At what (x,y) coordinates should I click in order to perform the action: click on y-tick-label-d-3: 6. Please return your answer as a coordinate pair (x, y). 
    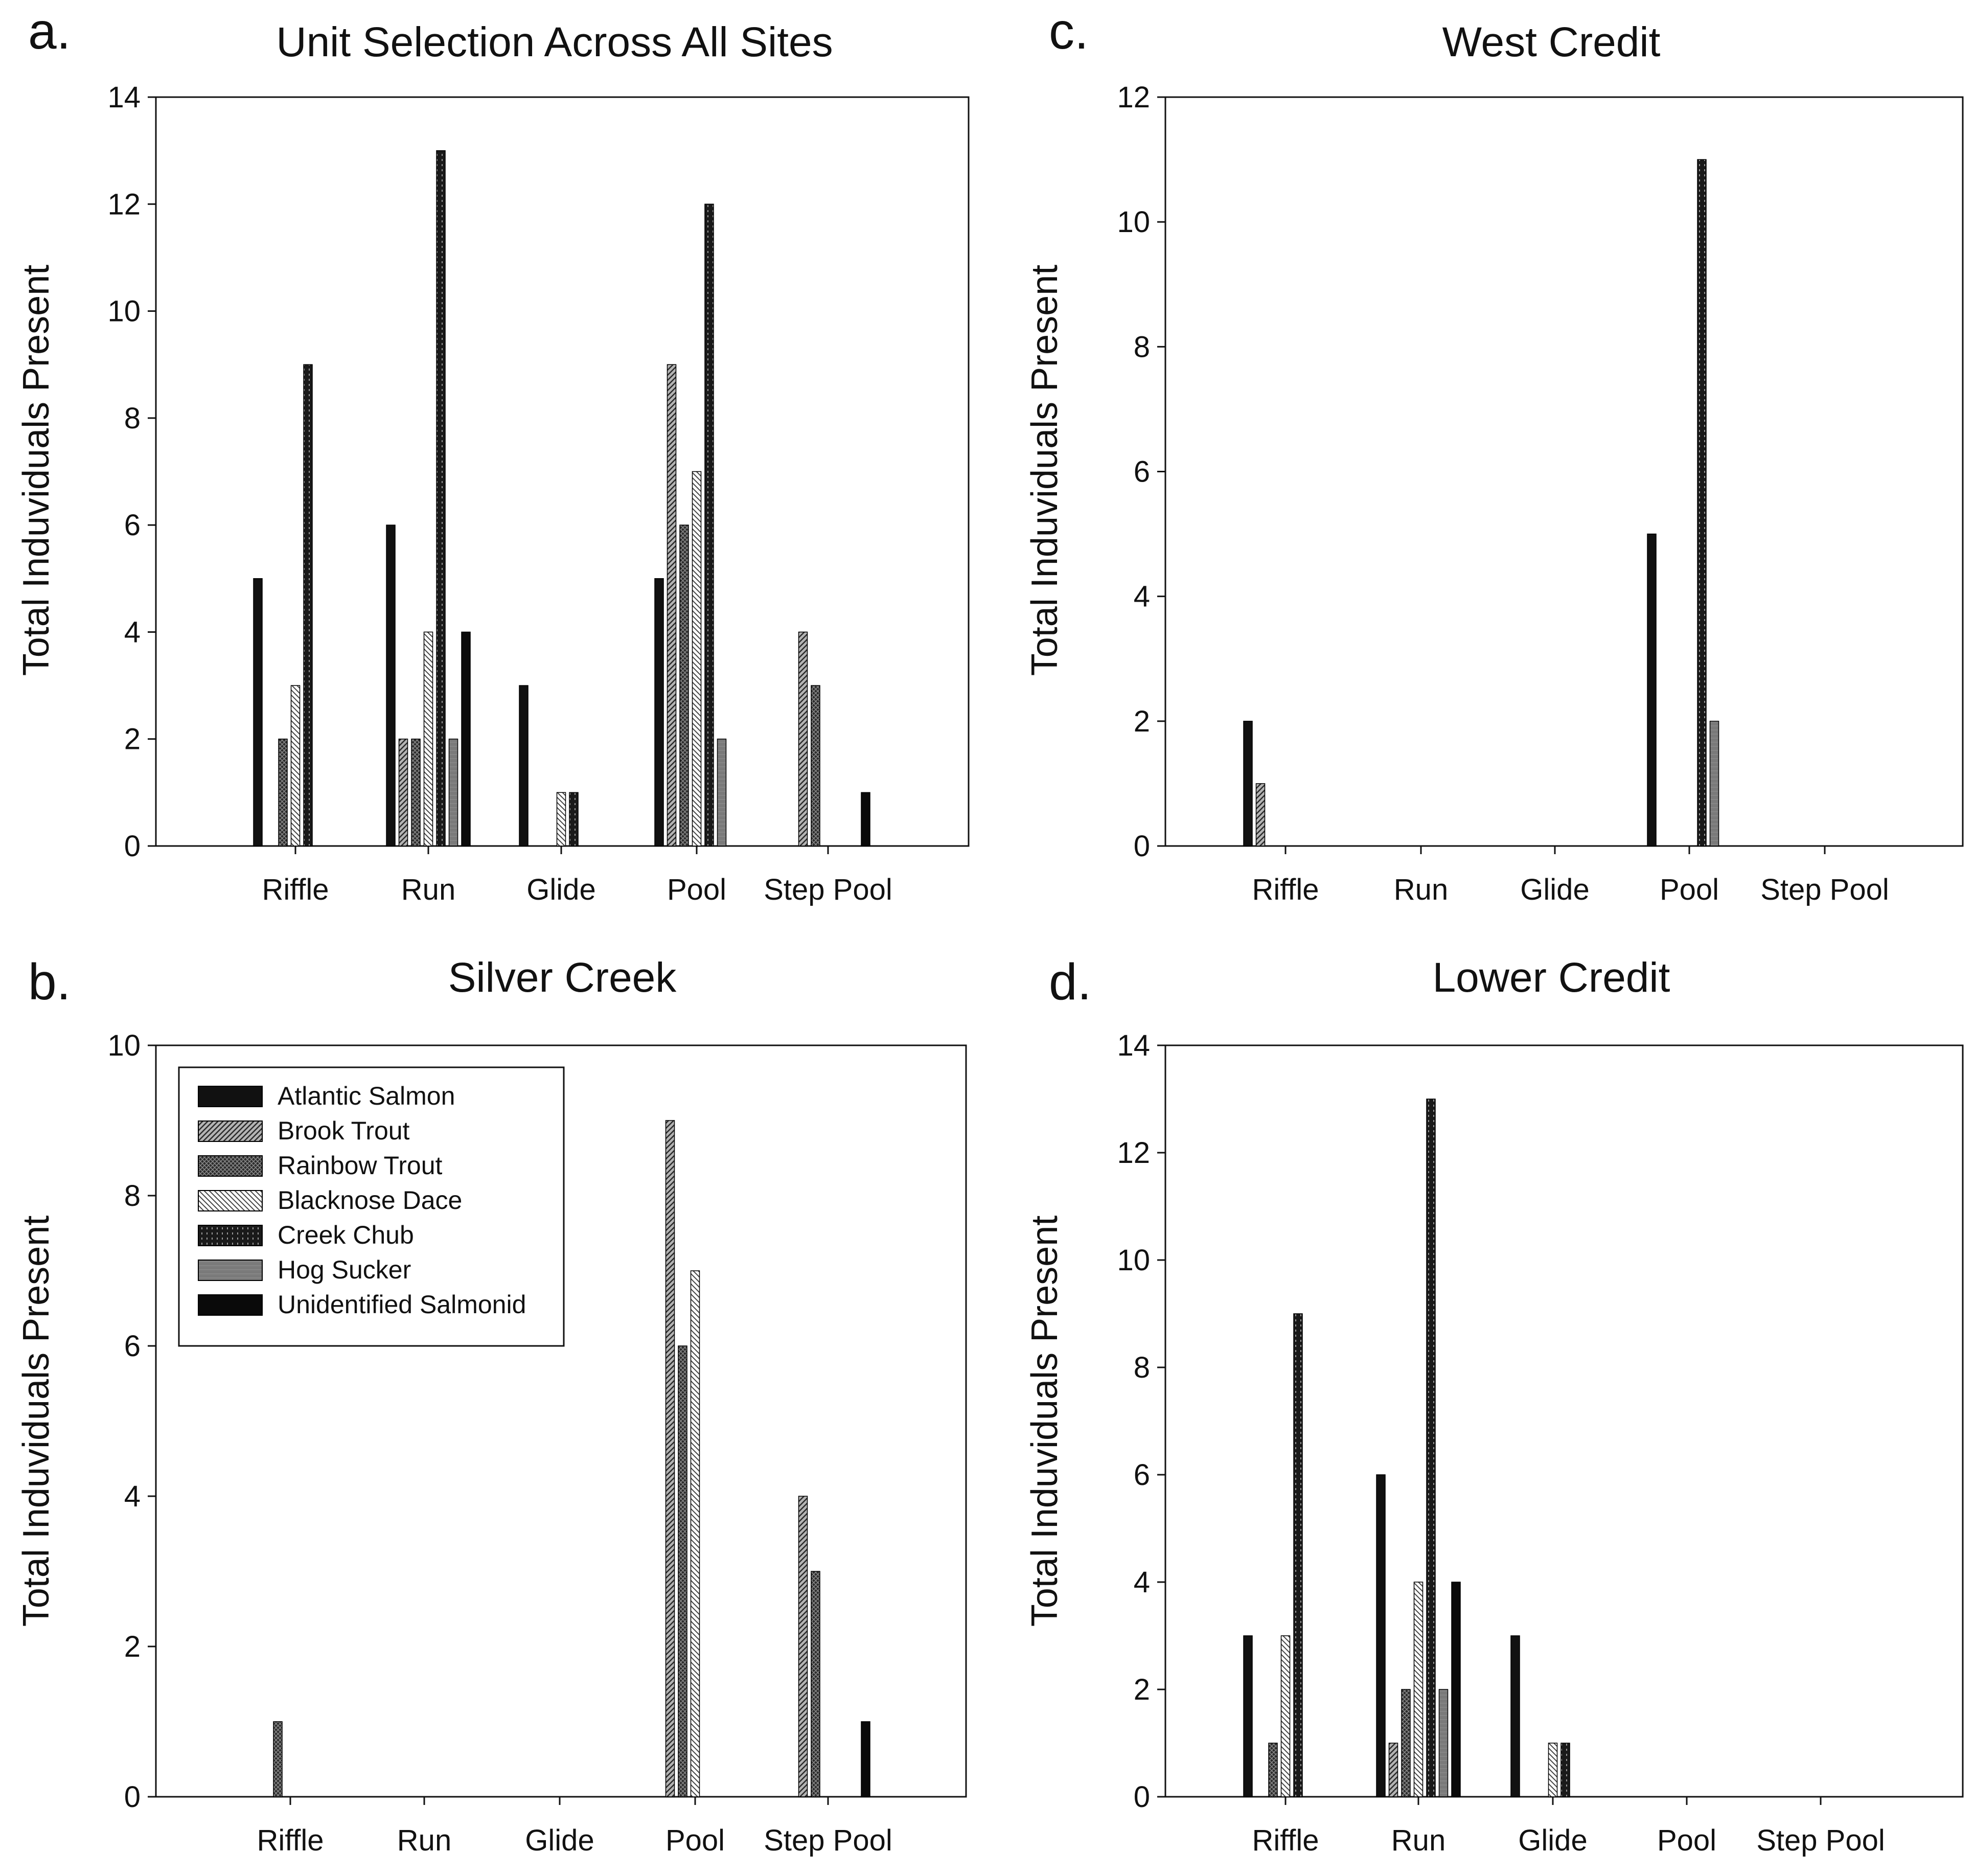
    Looking at the image, I should click on (1142, 1475).